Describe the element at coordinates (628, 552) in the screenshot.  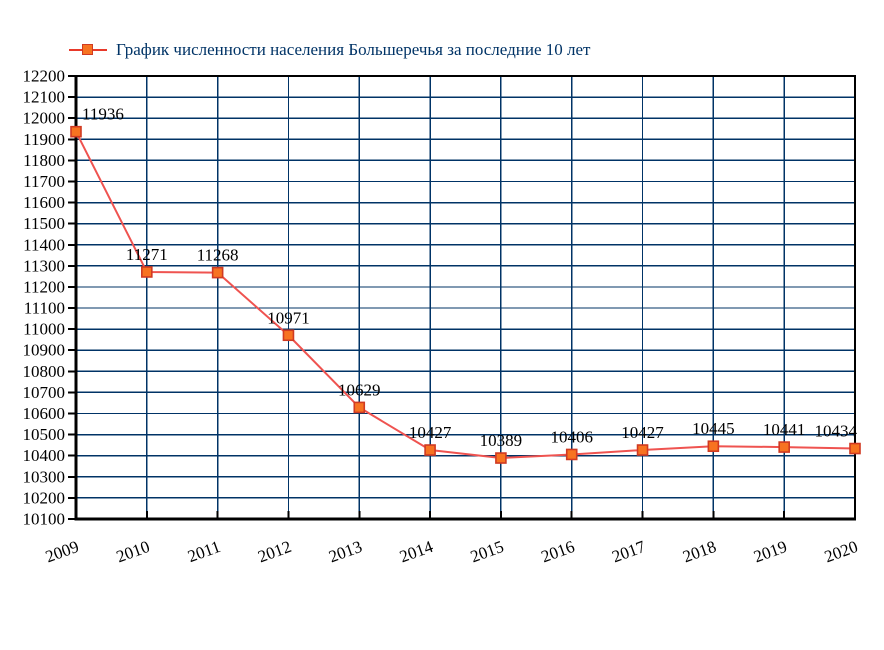
I see `x-axis-tick-label: 2017` at that location.